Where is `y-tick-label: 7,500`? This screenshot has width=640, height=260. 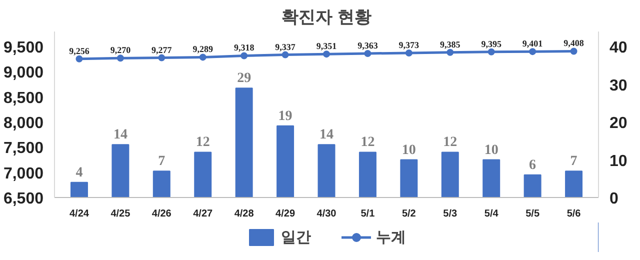 y-tick-label: 7,500 is located at coordinates (23, 149).